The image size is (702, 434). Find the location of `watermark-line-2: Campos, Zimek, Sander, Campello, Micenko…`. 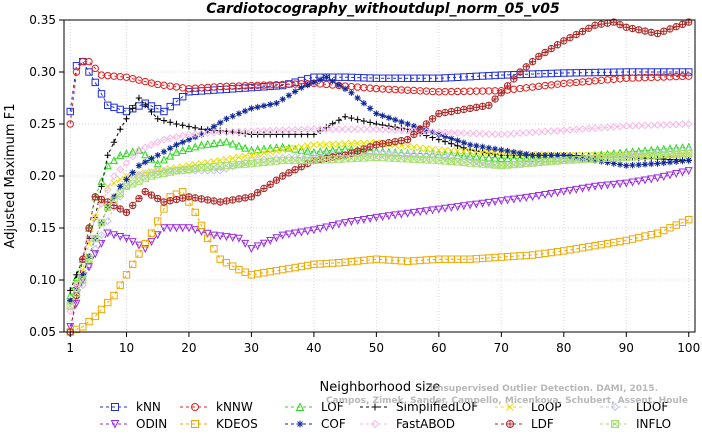

watermark-line-2: Campos, Zimek, Sander, Campello, Micenko… is located at coordinates (507, 401).